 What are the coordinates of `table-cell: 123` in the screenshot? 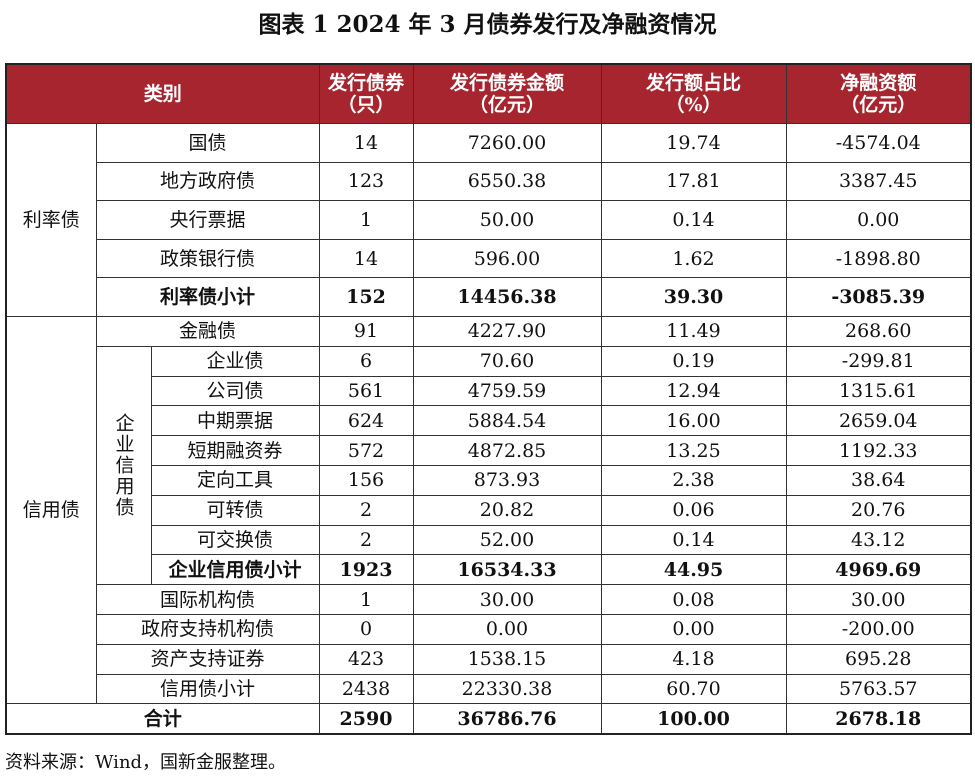 It's located at (366, 181).